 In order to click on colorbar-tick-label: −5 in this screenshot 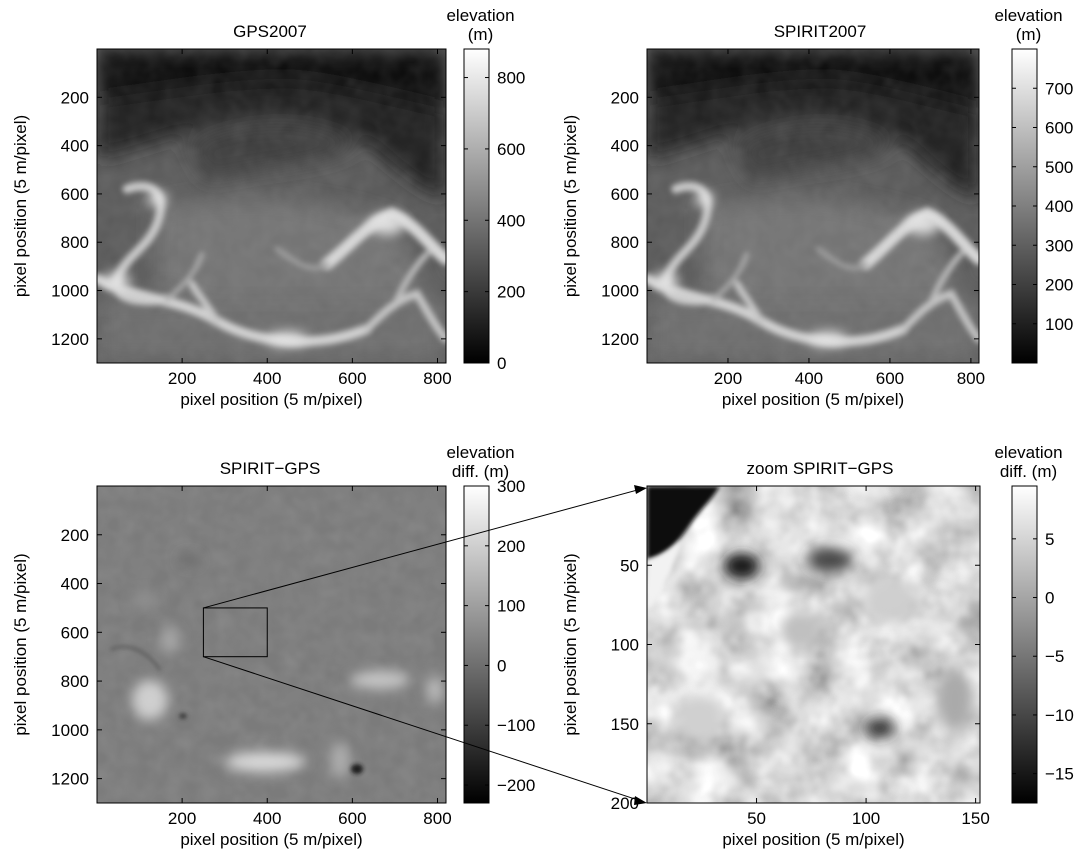, I will do `click(1054, 656)`.